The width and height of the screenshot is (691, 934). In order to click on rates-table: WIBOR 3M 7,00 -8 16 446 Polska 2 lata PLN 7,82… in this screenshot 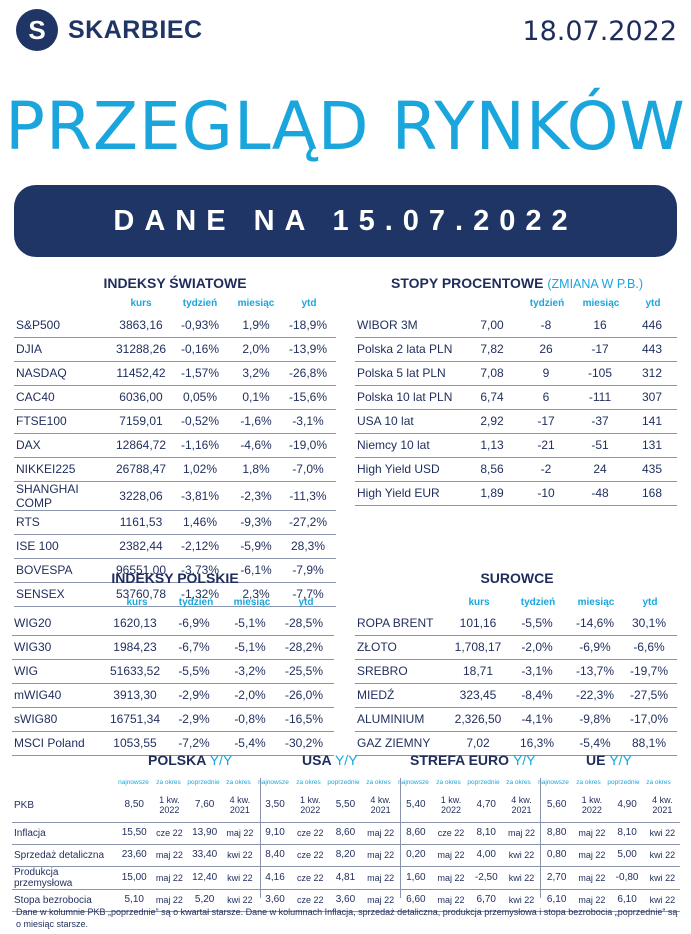, I will do `click(516, 409)`.